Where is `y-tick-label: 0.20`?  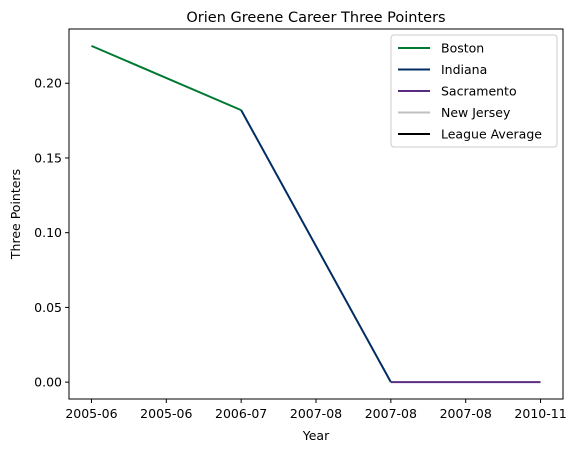 y-tick-label: 0.20 is located at coordinates (48, 83).